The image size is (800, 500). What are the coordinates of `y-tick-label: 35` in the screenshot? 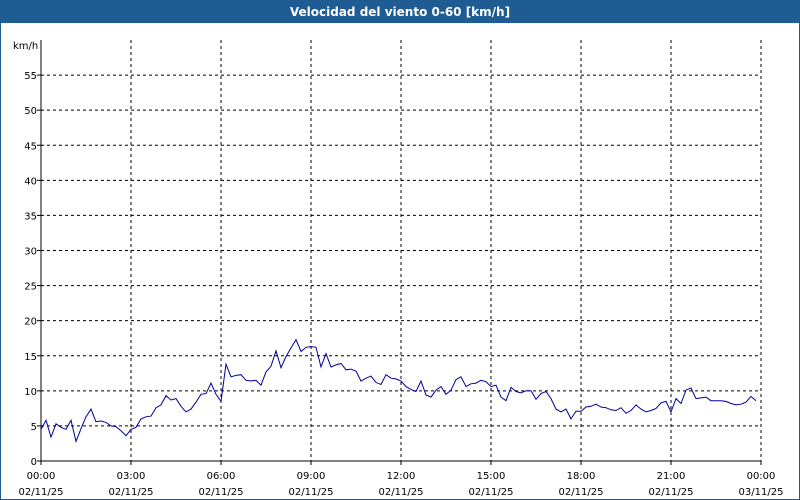 It's located at (30, 216).